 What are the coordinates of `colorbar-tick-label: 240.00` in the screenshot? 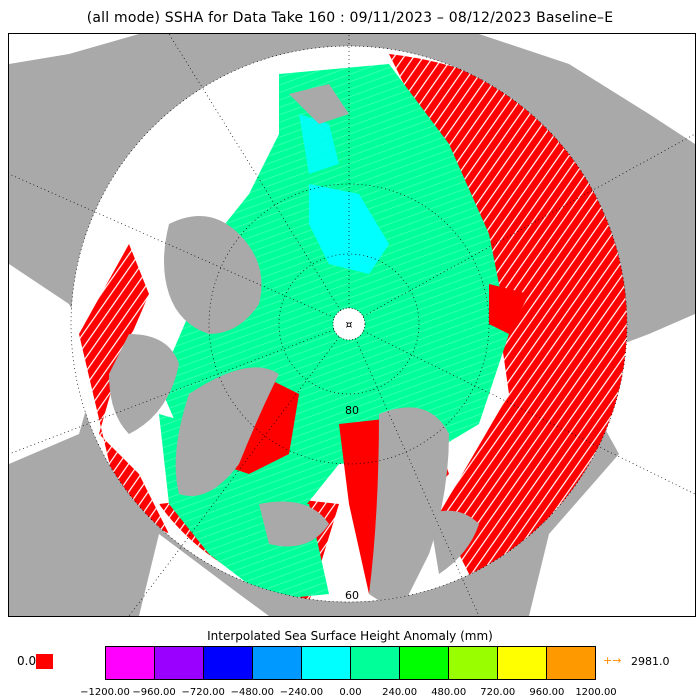 It's located at (400, 692).